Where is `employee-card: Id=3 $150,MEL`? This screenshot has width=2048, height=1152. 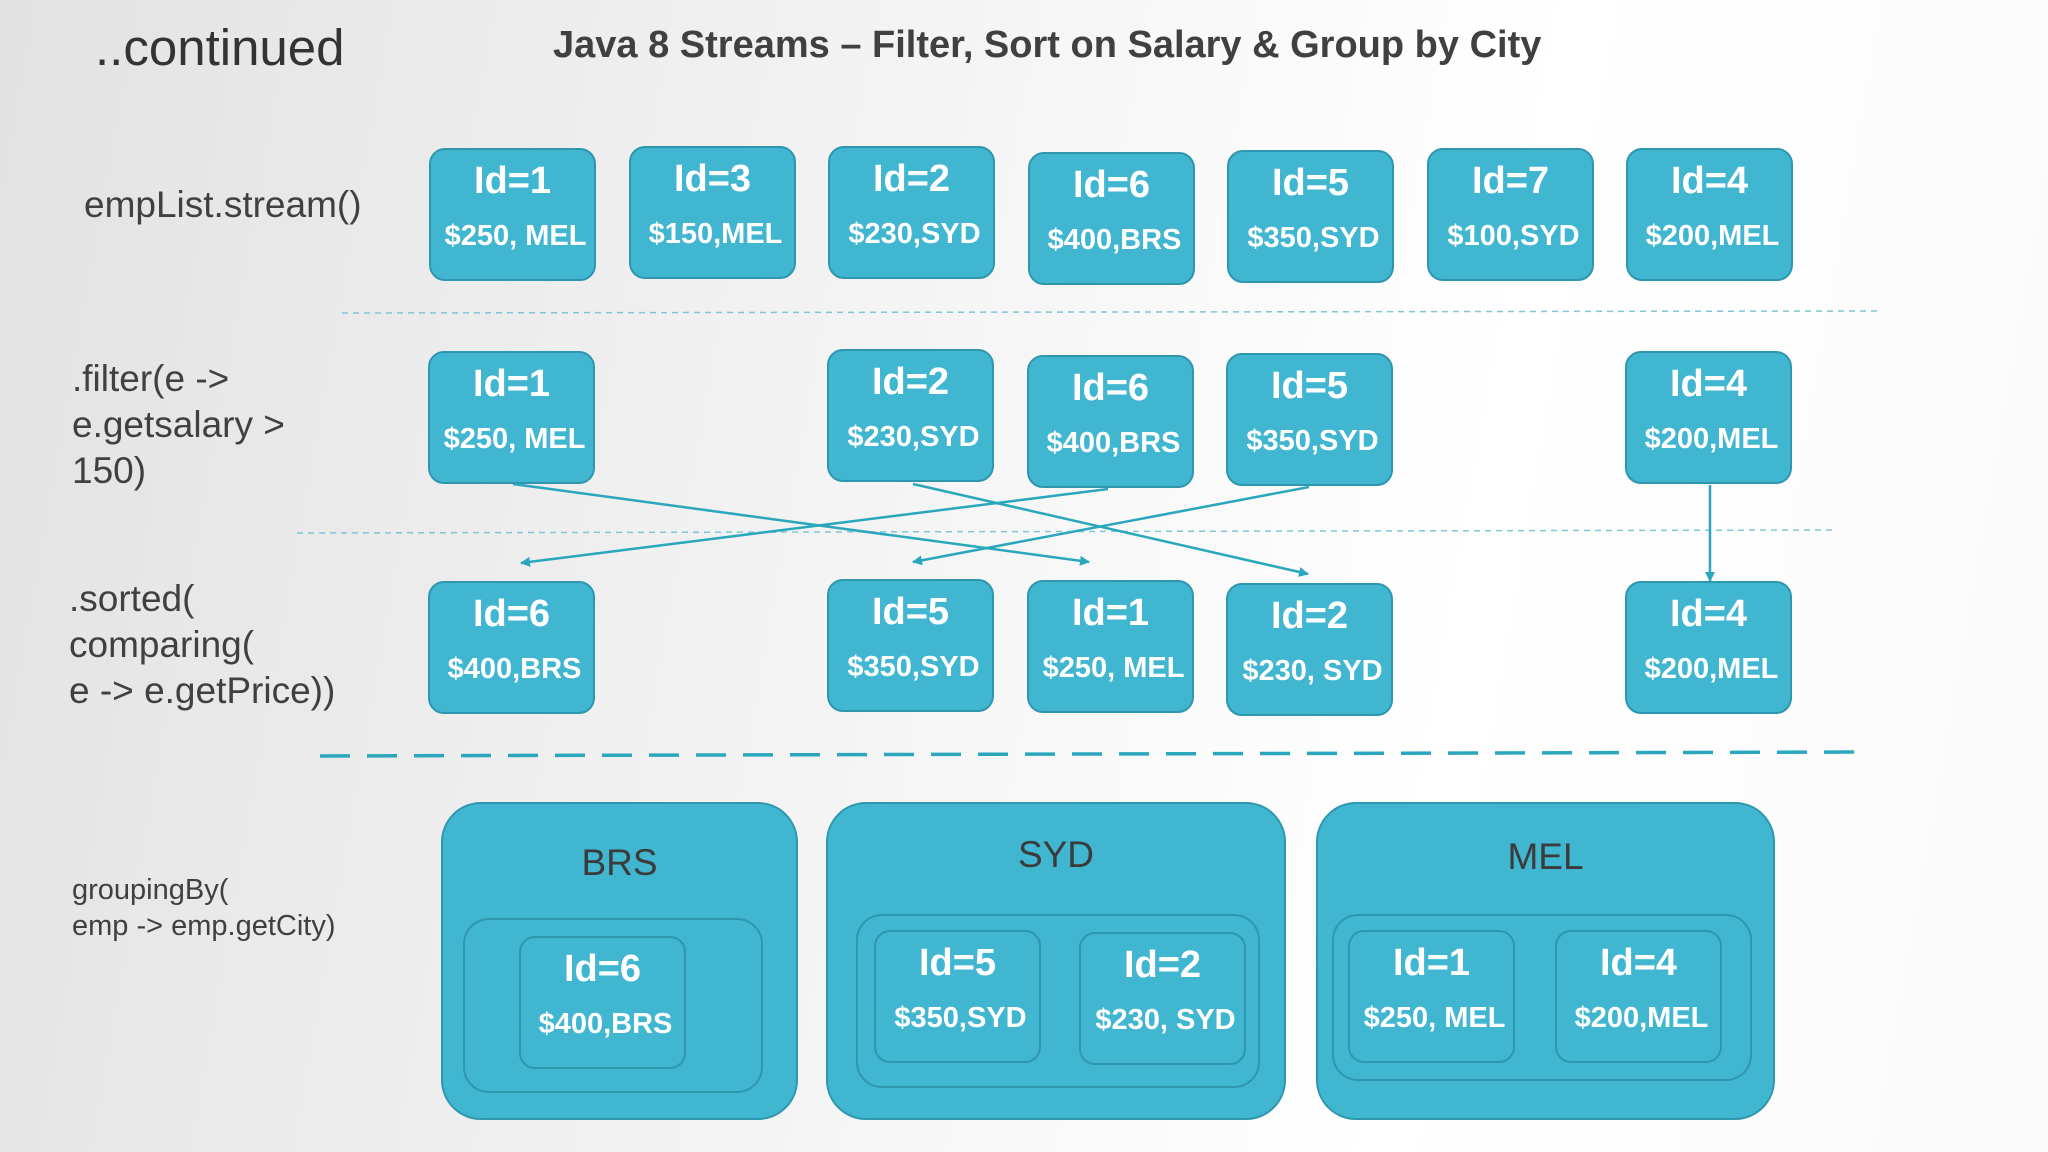
employee-card: Id=3 $150,MEL is located at coordinates (712, 212).